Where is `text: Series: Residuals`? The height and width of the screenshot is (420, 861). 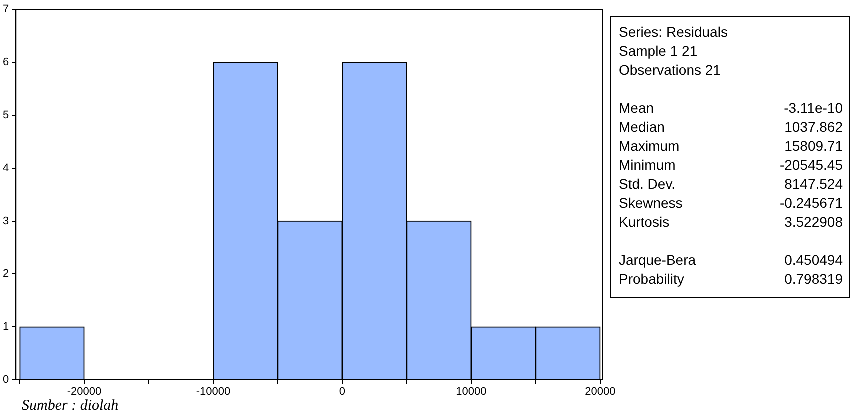
text: Series: Residuals is located at coordinates (674, 32).